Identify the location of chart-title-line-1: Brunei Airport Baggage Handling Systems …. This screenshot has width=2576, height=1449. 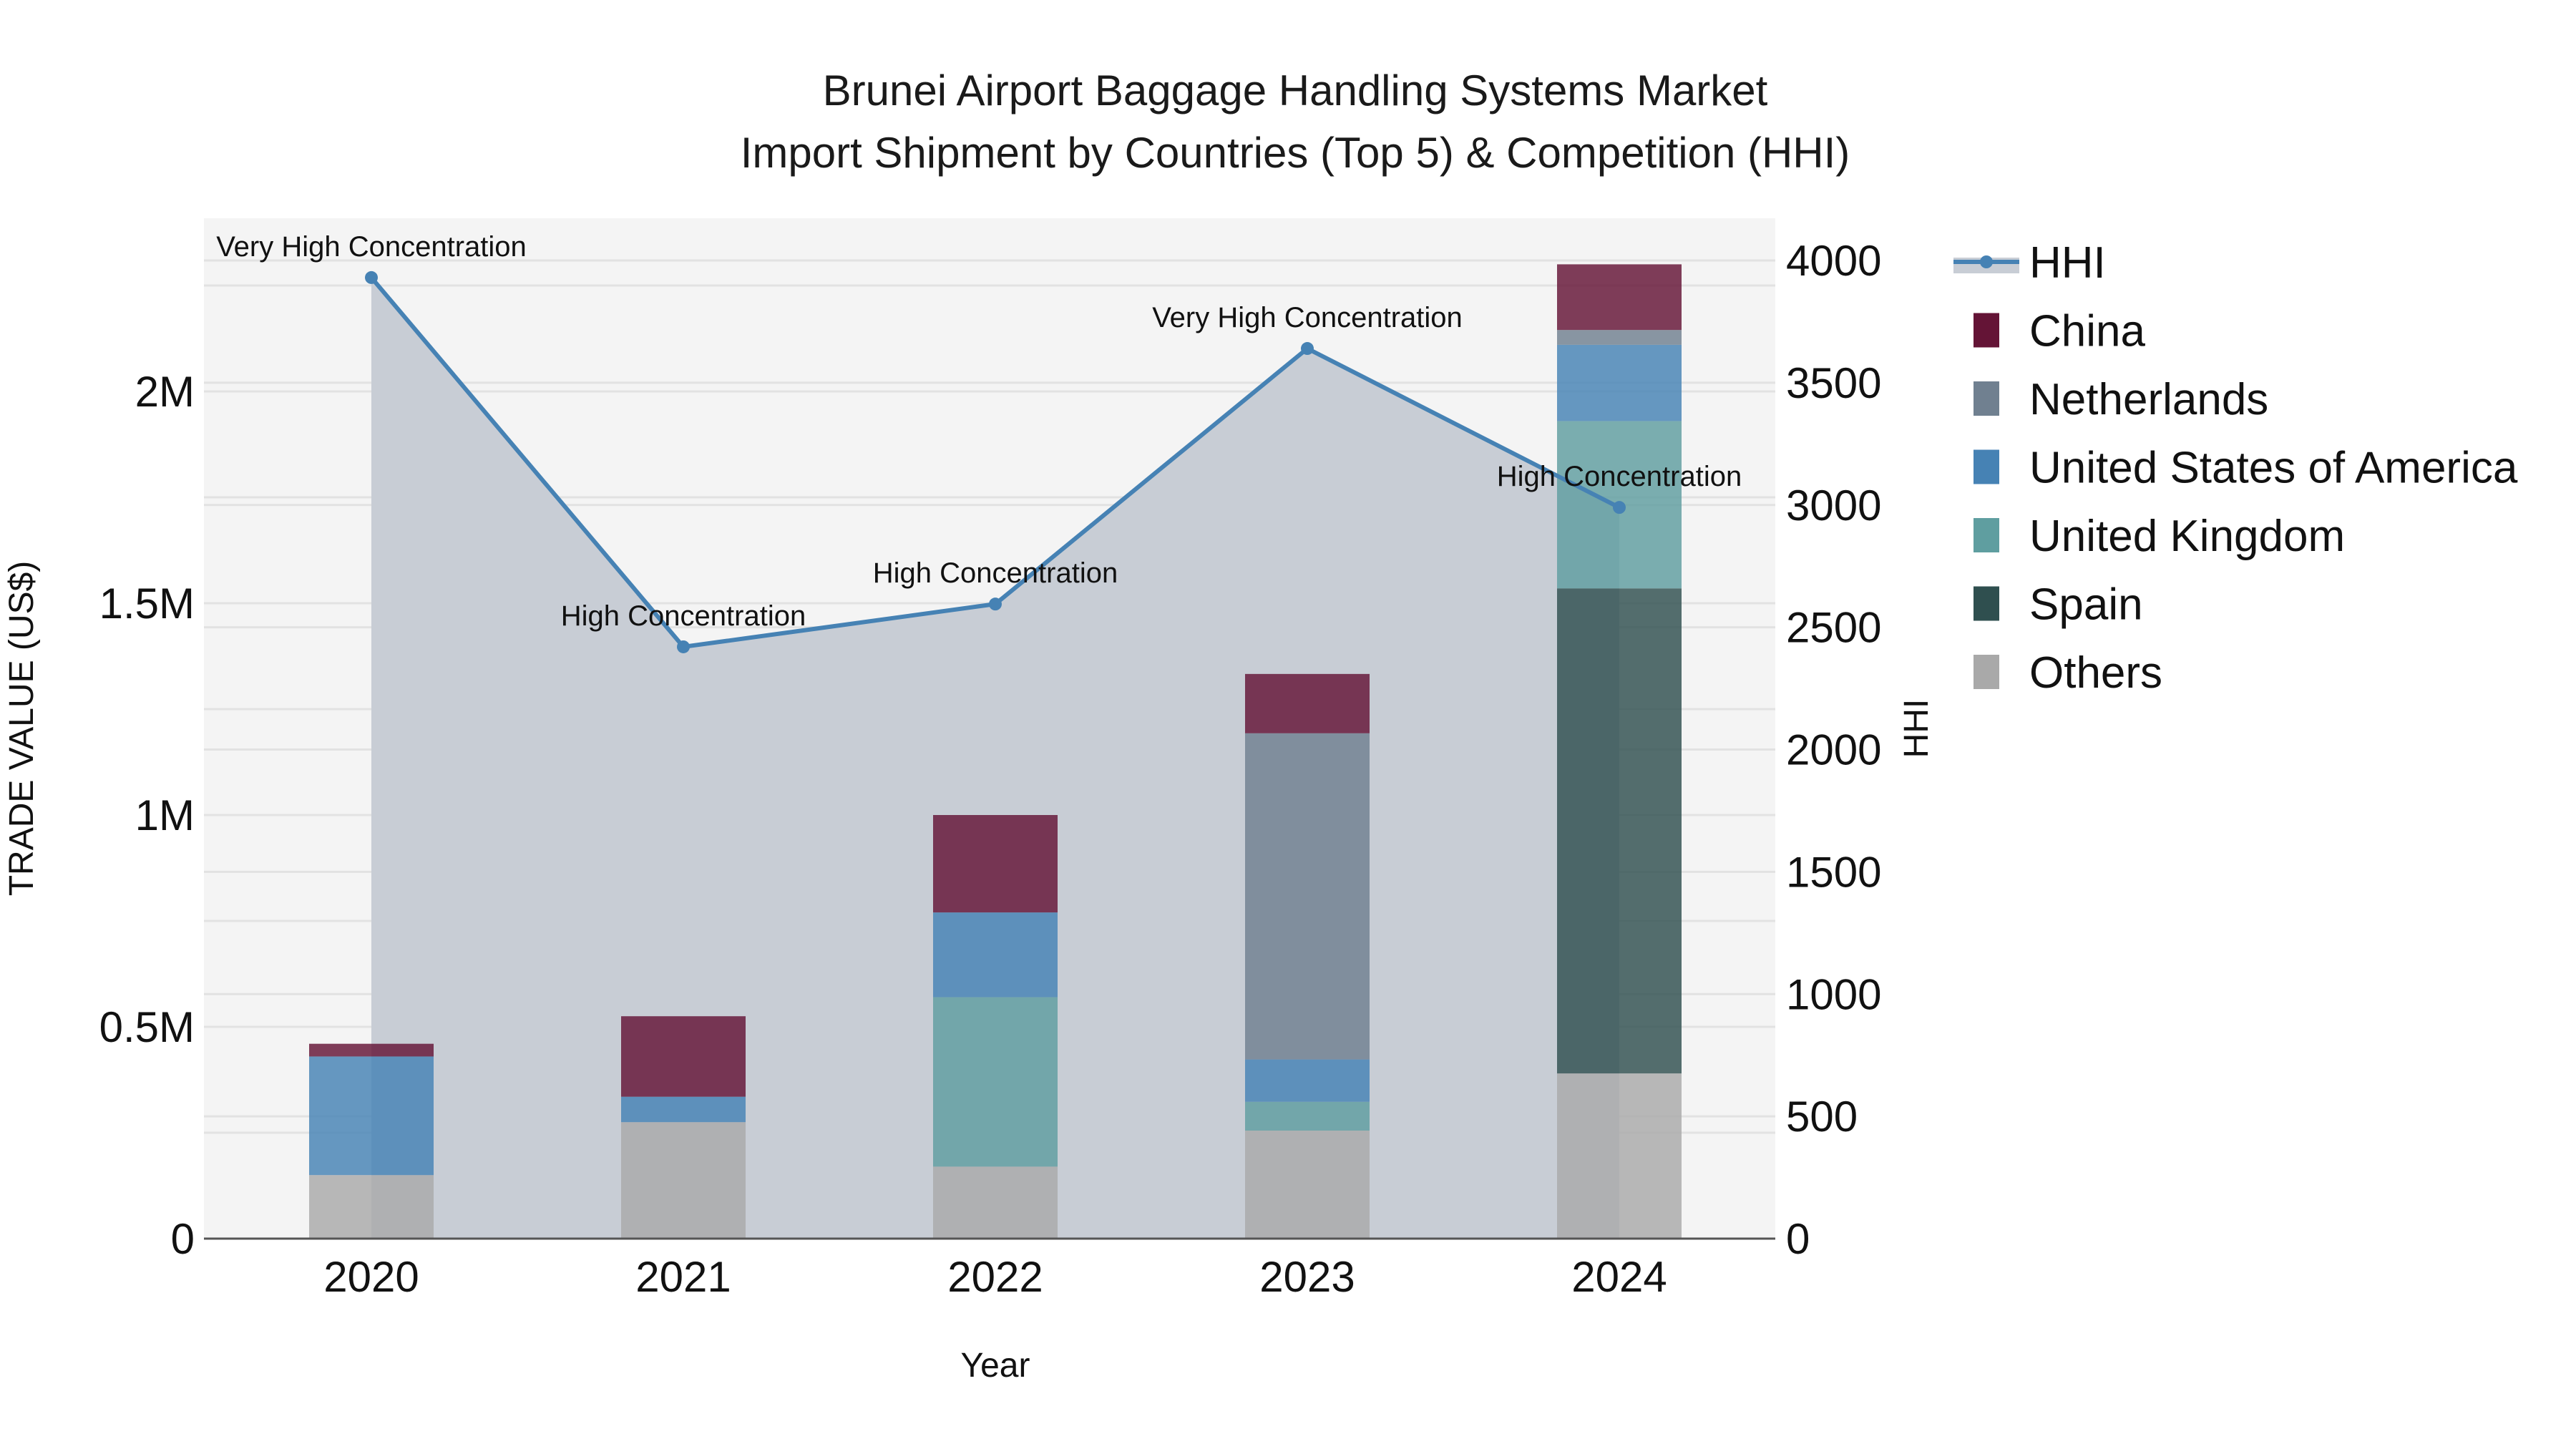
(1295, 90).